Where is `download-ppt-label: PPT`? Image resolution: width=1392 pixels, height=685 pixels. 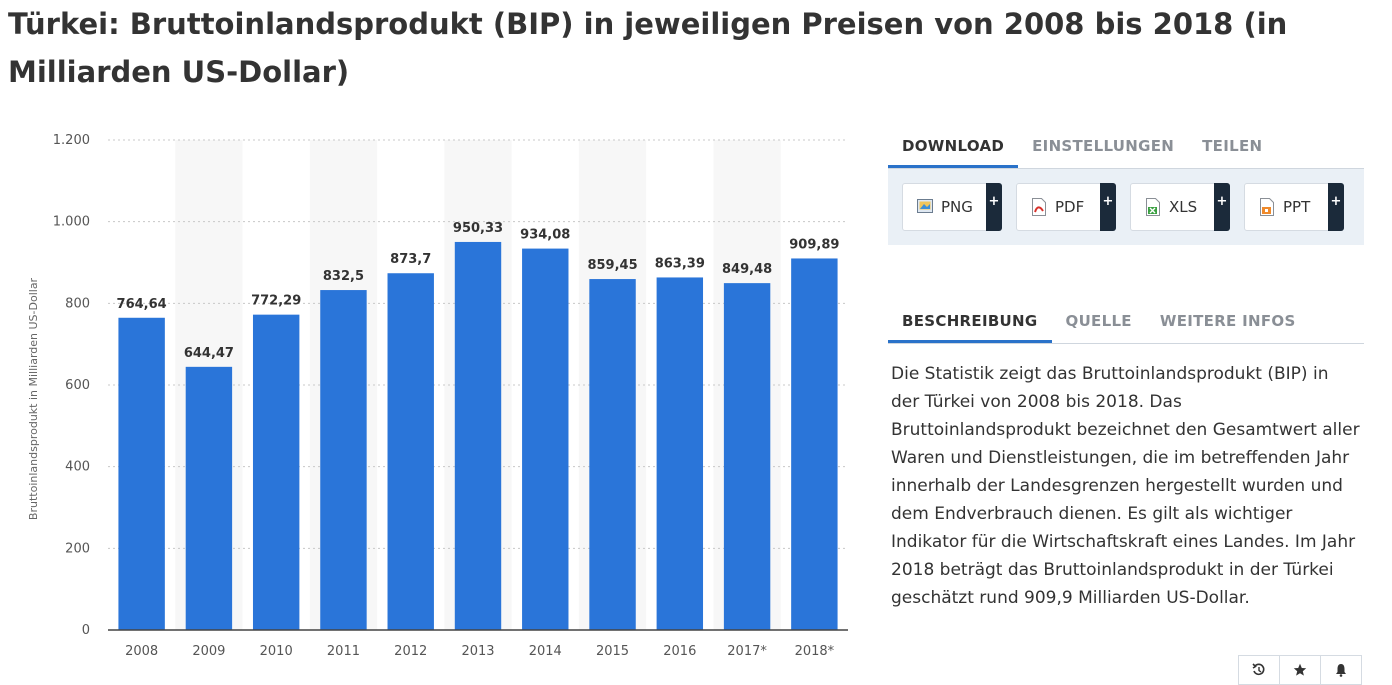 download-ppt-label: PPT is located at coordinates (1297, 207).